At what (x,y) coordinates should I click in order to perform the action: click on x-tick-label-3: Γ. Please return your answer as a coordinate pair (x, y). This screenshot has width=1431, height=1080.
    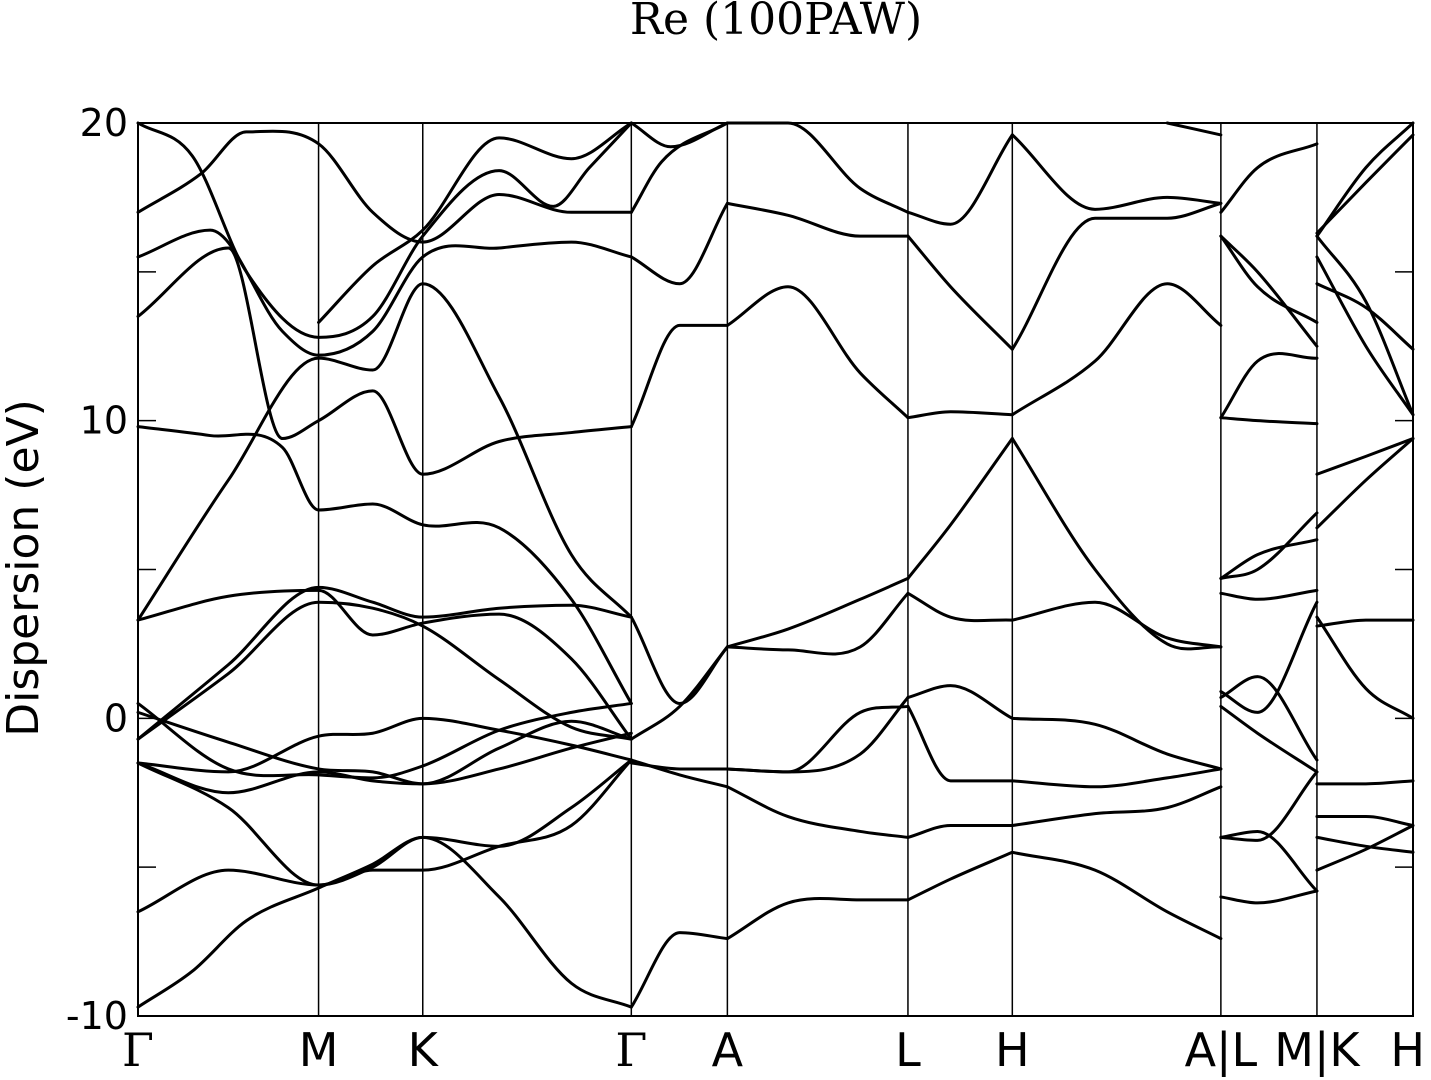
    Looking at the image, I should click on (631, 1050).